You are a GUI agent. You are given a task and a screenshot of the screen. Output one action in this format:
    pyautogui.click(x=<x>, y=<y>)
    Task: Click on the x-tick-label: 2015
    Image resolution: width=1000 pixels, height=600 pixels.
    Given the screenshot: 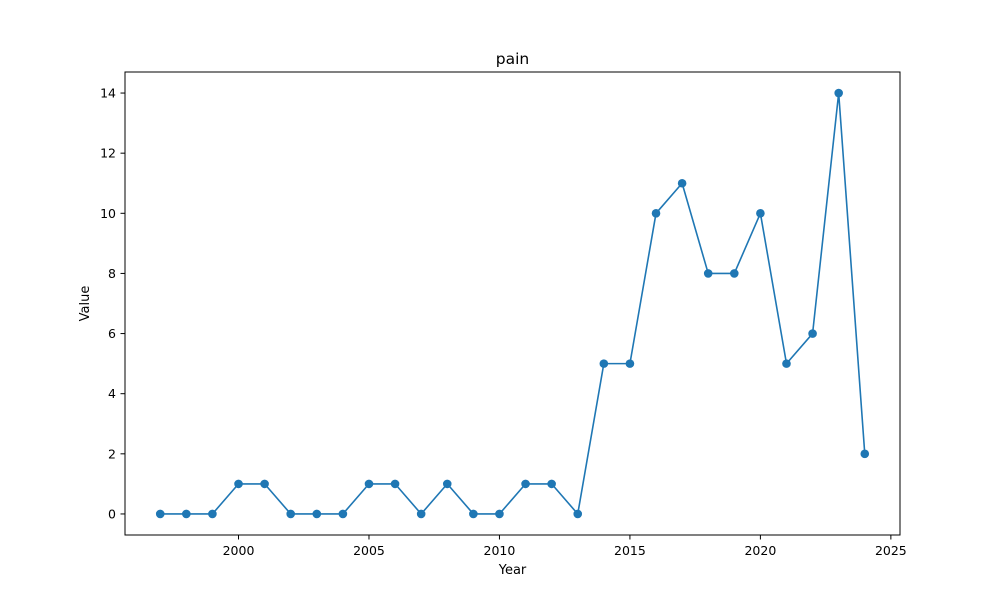 What is the action you would take?
    pyautogui.click(x=630, y=550)
    